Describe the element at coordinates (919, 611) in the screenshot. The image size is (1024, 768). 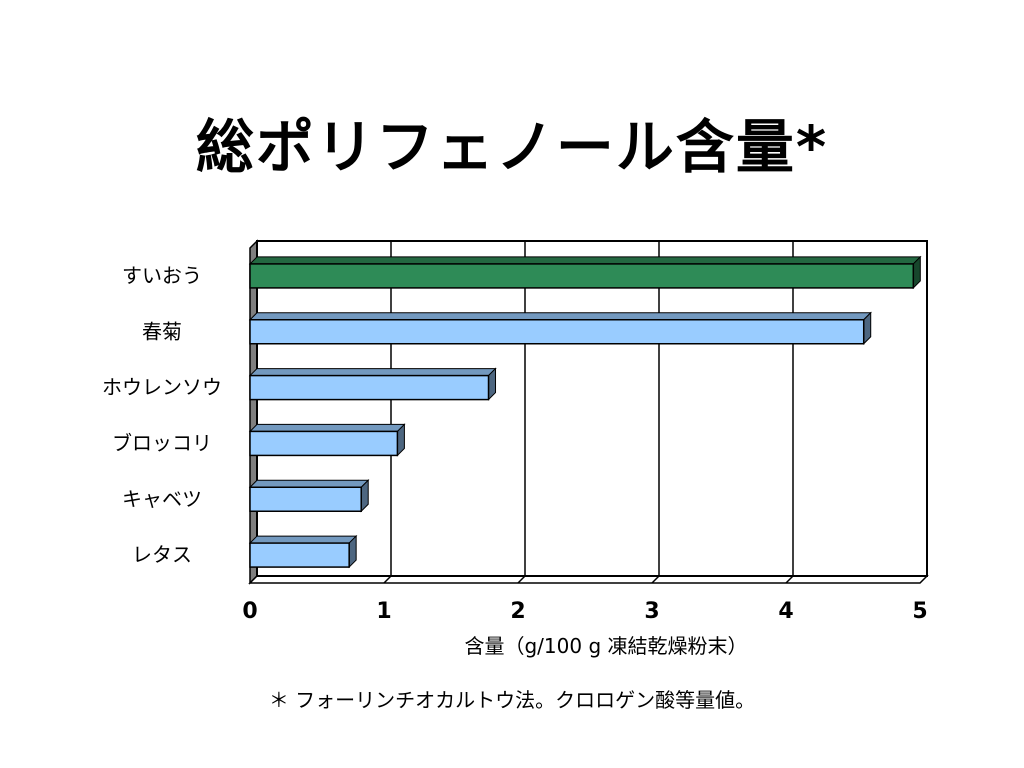
I see `x-tick-label: 5` at that location.